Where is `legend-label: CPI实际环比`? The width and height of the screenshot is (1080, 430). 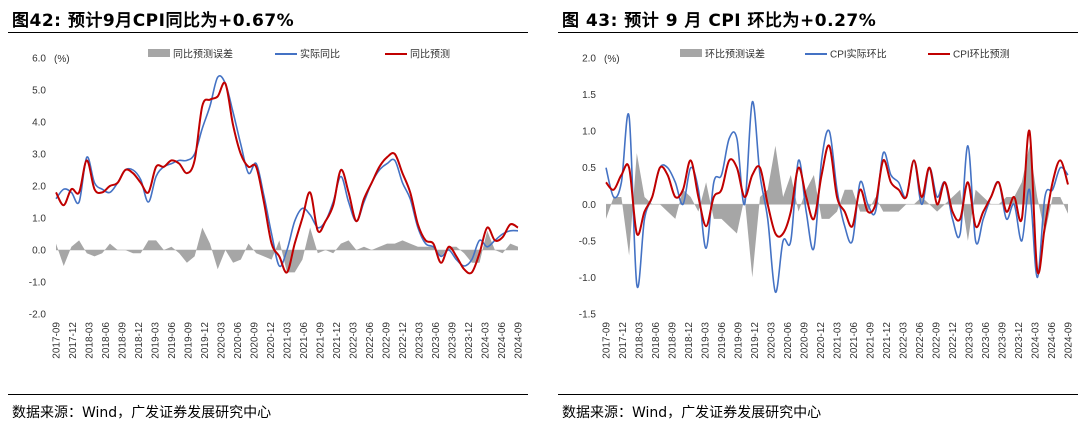 legend-label: CPI实际环比 is located at coordinates (858, 54).